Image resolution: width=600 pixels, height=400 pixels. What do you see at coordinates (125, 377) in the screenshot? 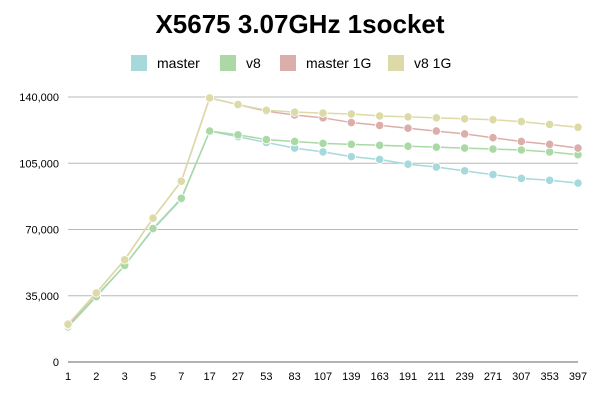
I see `x-tick-label: 3` at bounding box center [125, 377].